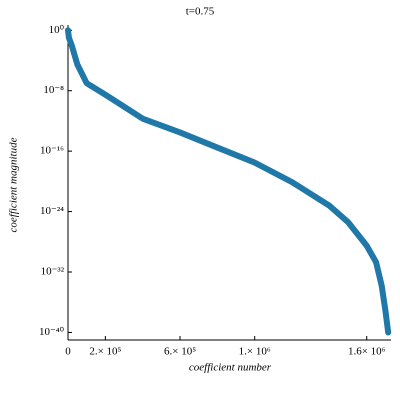 The height and width of the screenshot is (400, 400). I want to click on chart-title: t=0.75, so click(200, 12).